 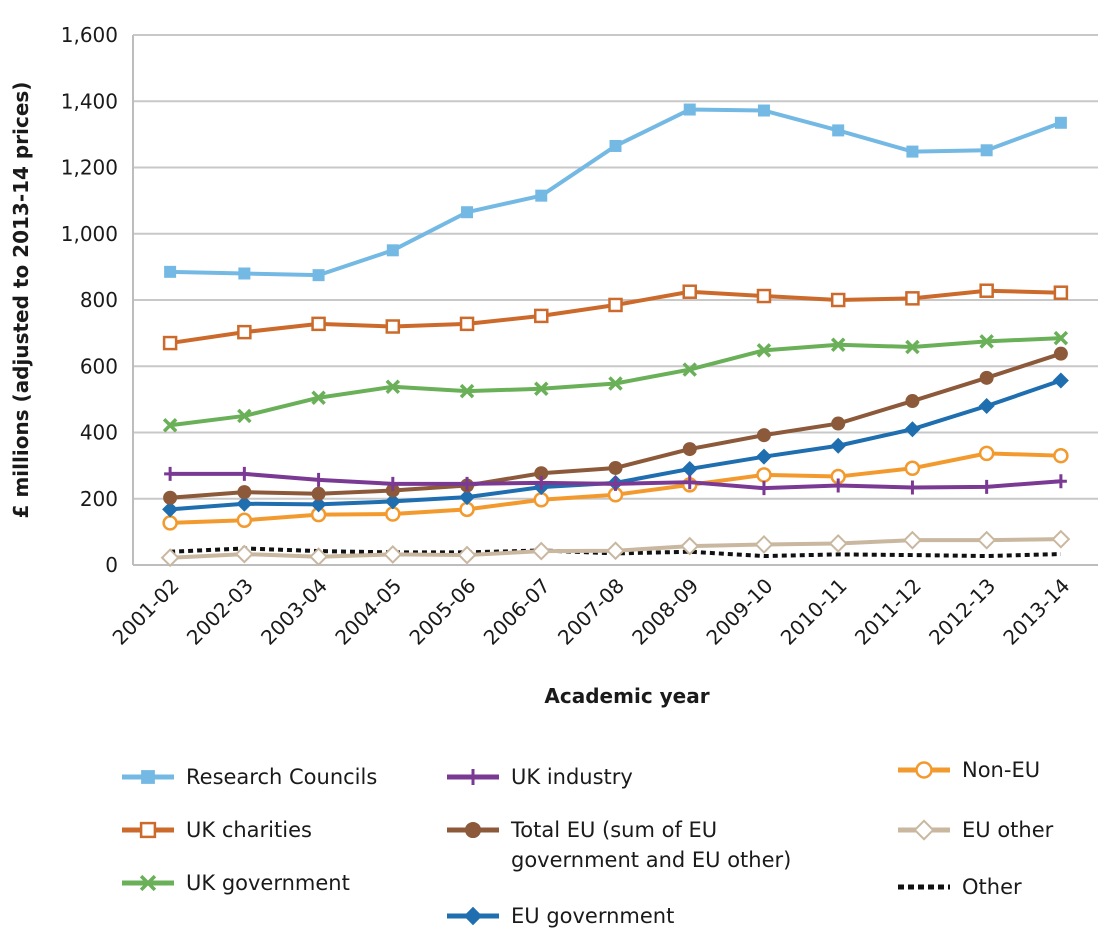 I want to click on series-line, so click(x=616, y=192).